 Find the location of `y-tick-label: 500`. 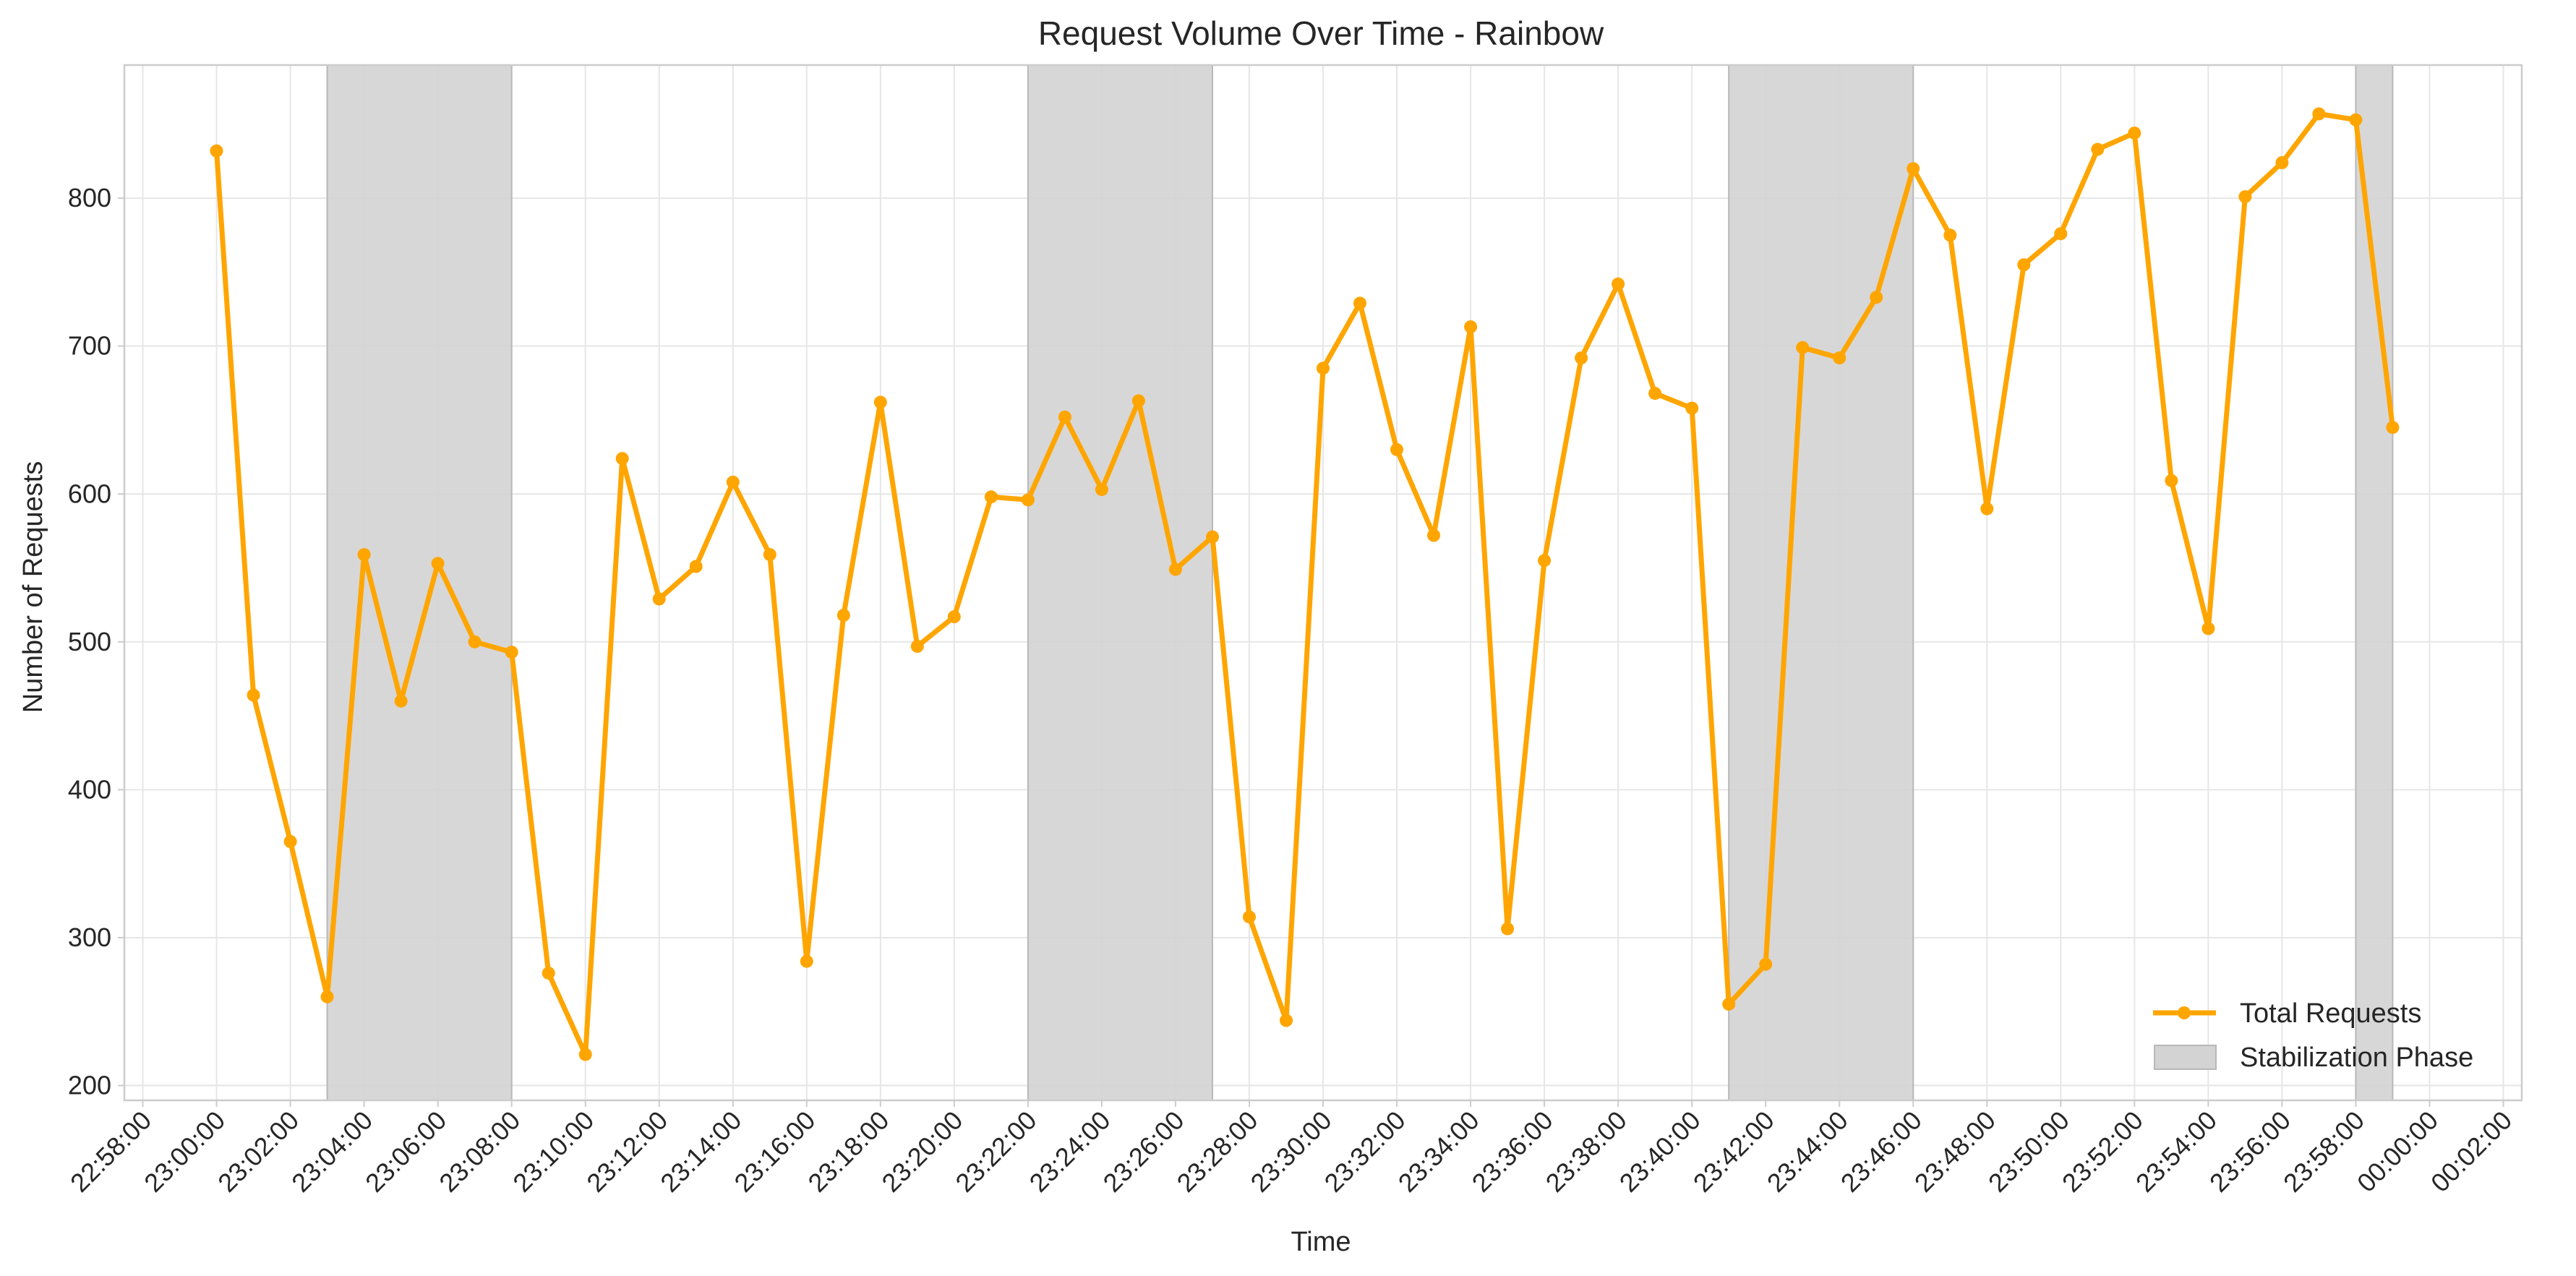

y-tick-label: 500 is located at coordinates (89, 641).